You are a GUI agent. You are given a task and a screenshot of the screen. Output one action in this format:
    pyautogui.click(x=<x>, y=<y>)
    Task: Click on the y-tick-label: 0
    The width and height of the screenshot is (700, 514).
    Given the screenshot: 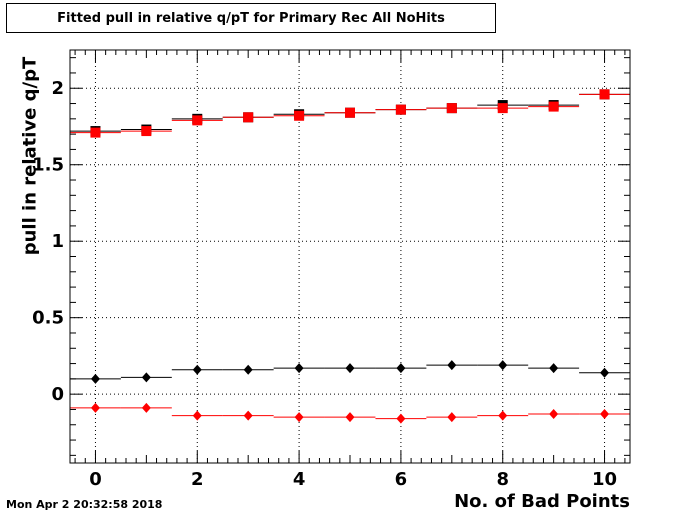 What is the action you would take?
    pyautogui.click(x=57, y=394)
    